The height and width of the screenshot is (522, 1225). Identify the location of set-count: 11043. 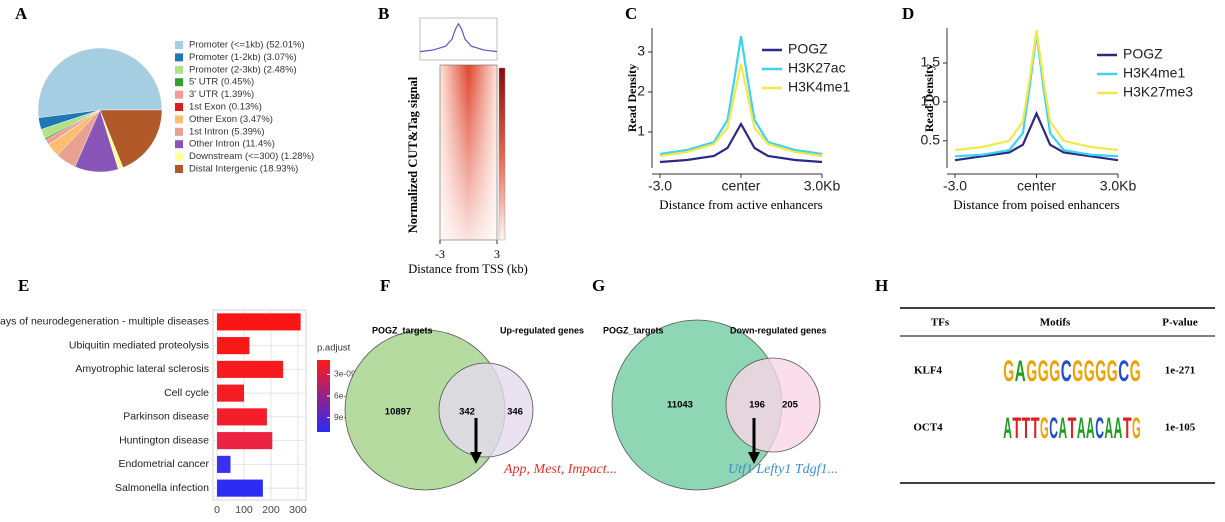
(680, 405).